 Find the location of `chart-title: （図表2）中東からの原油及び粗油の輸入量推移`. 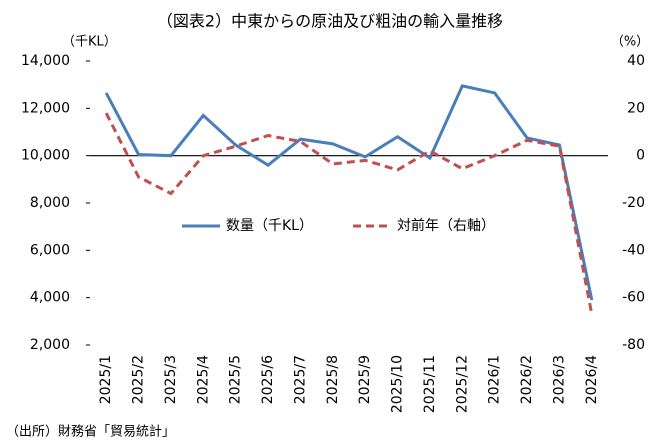

chart-title: （図表2）中東からの原油及び粗油の輸入量推移 is located at coordinates (330, 21).